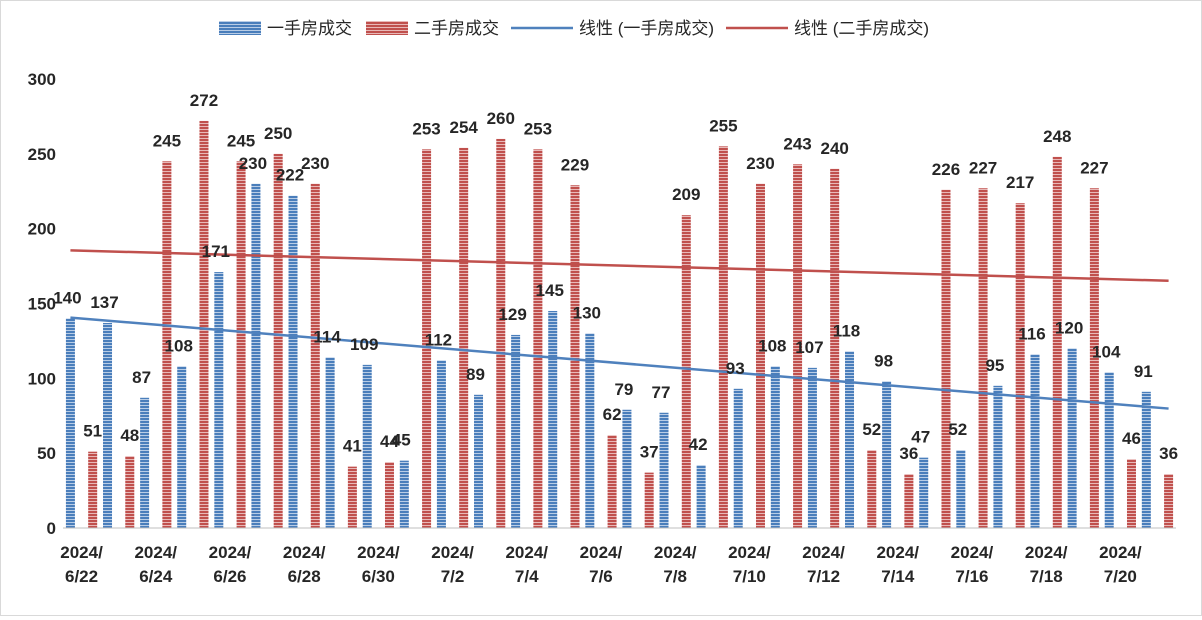 The width and height of the screenshot is (1202, 620). Describe the element at coordinates (1120, 564) in the screenshot. I see `x-tick-label: 2024/7/20` at that location.